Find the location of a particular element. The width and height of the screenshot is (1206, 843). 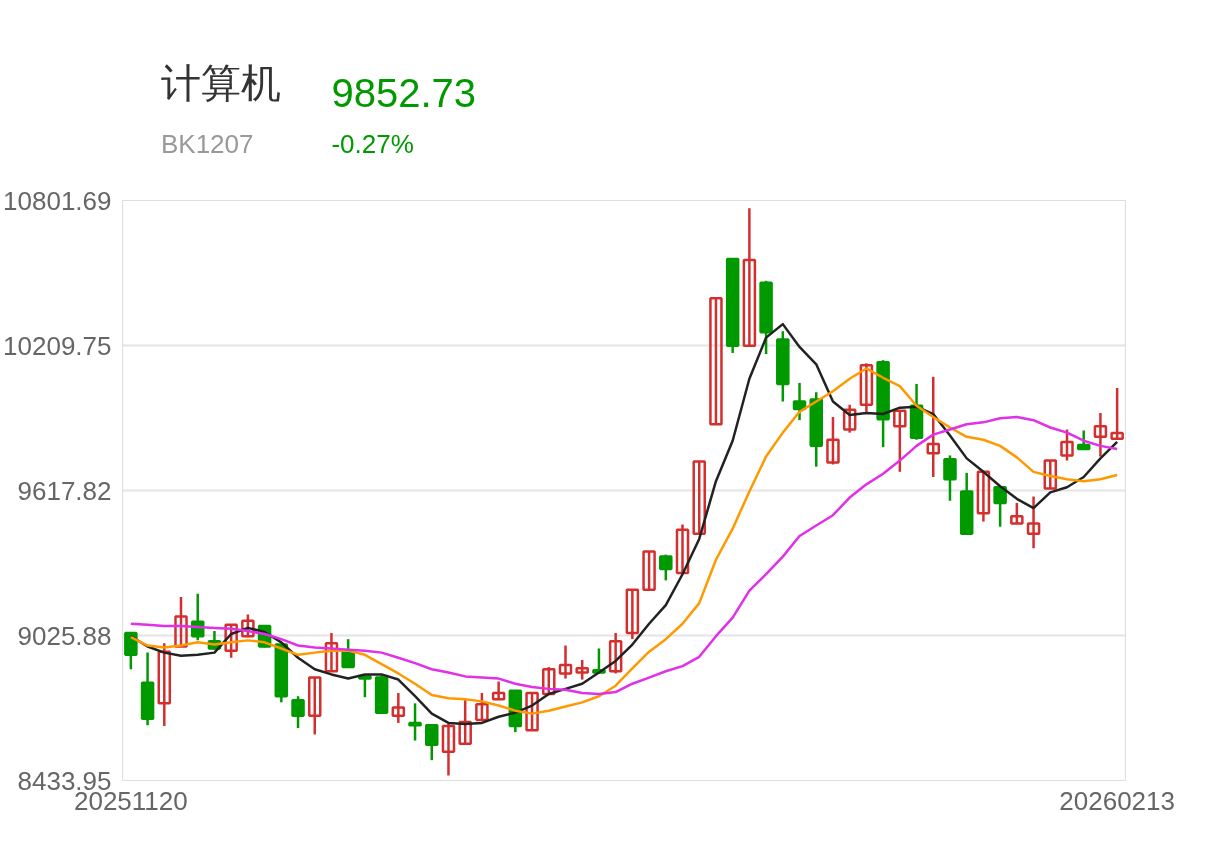

y-tick-label: 9617.82 is located at coordinates (64, 490).